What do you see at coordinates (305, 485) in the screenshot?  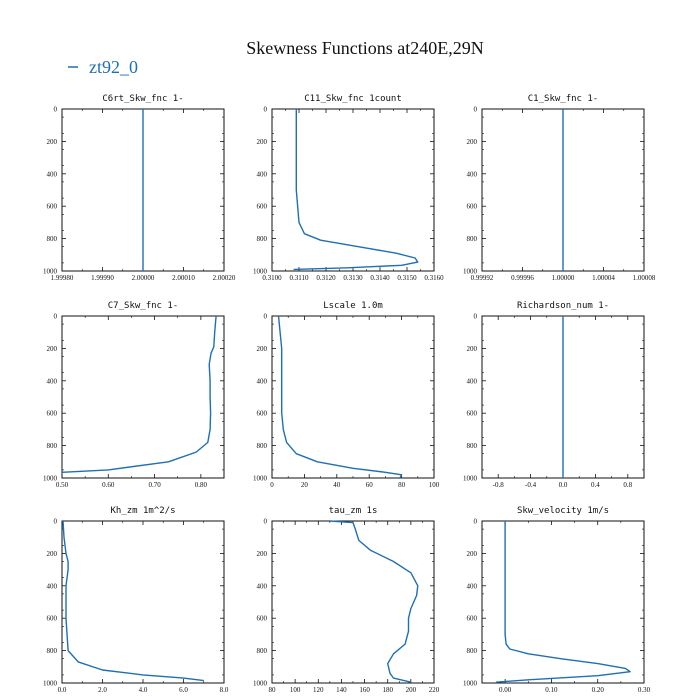 I see `x-tick-label: 20` at bounding box center [305, 485].